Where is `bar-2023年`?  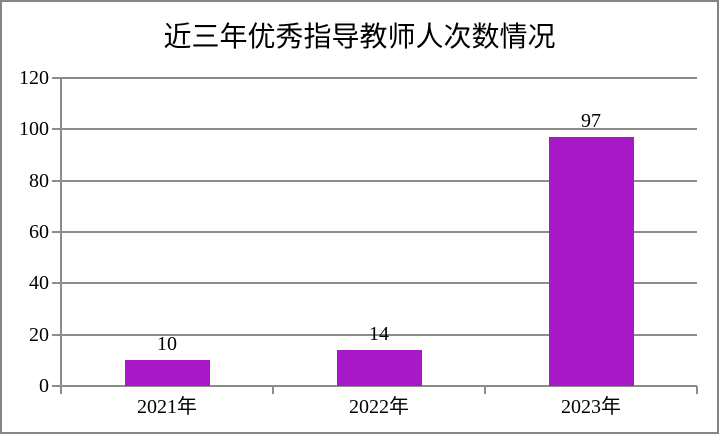
bar-2023年 is located at coordinates (591, 261).